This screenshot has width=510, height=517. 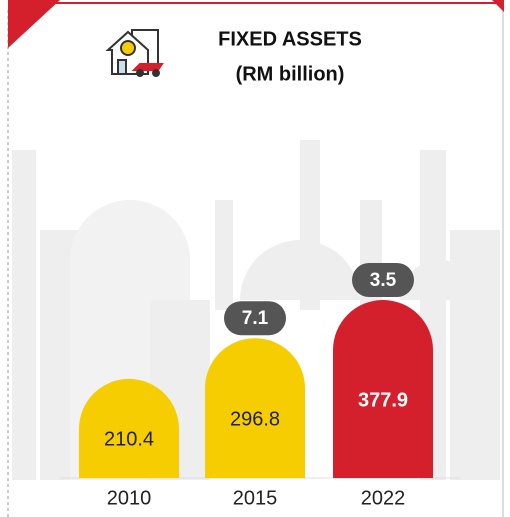 I want to click on value-label: 296.8, so click(x=255, y=419).